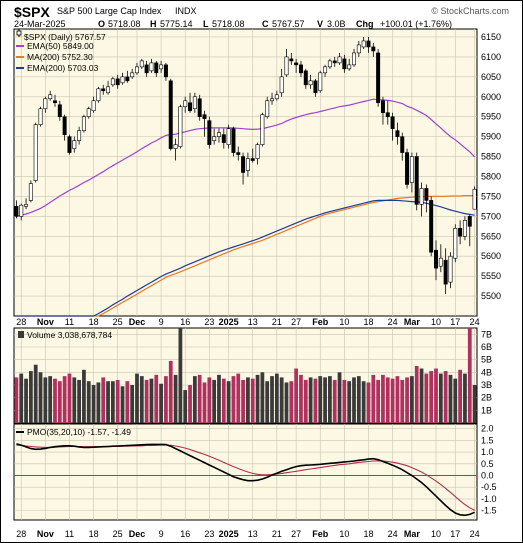 This screenshot has height=543, width=523. I want to click on index-name: S&P 500 Large Cap Index, so click(109, 11).